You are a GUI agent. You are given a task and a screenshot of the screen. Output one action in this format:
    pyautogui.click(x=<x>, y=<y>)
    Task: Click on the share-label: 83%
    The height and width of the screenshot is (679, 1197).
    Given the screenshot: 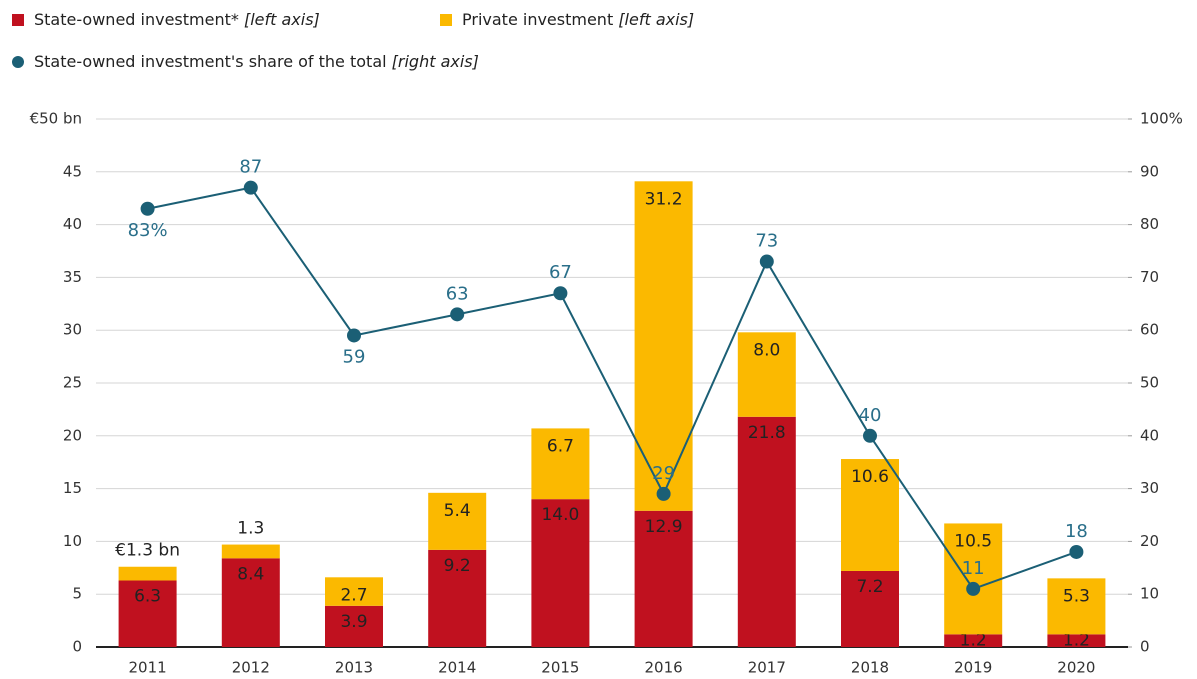 What is the action you would take?
    pyautogui.click(x=148, y=230)
    